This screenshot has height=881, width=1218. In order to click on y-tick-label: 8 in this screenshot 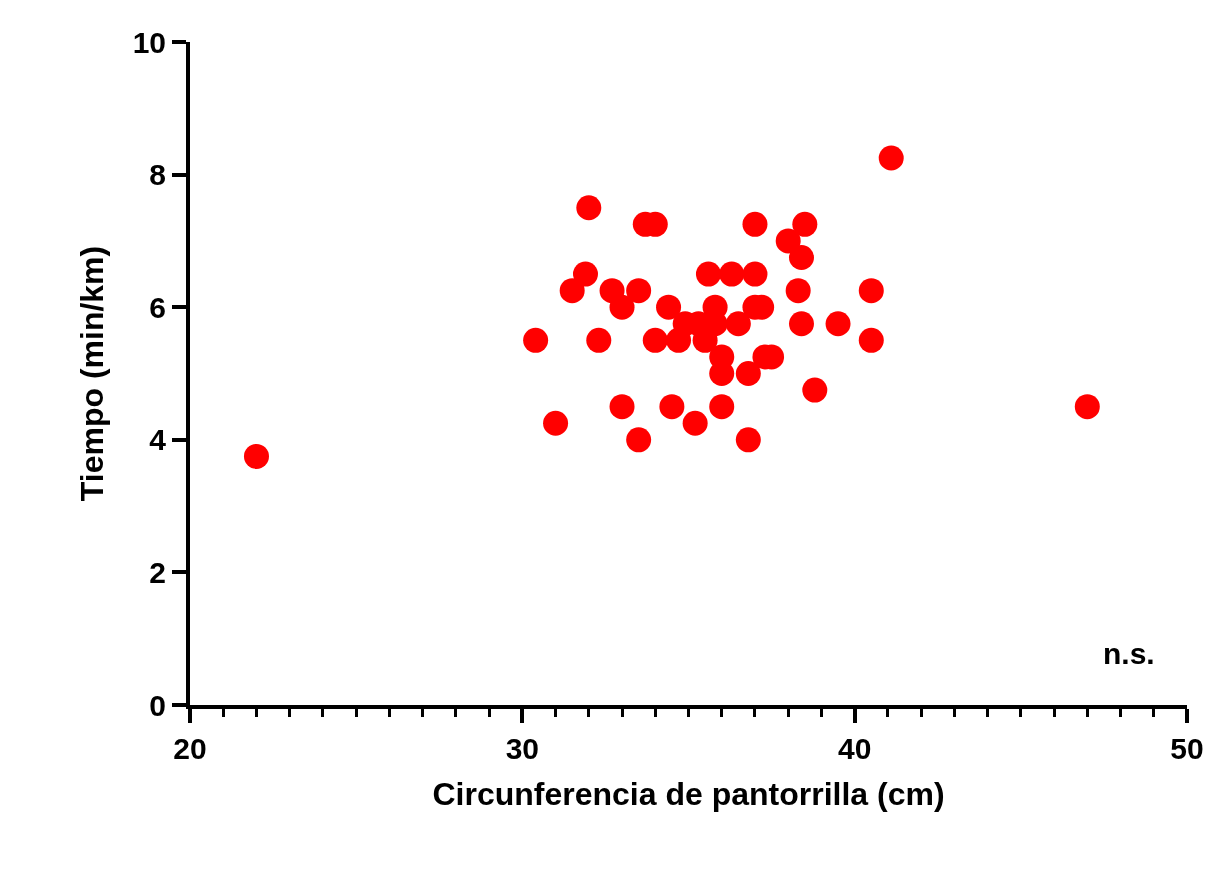, I will do `click(157, 175)`.